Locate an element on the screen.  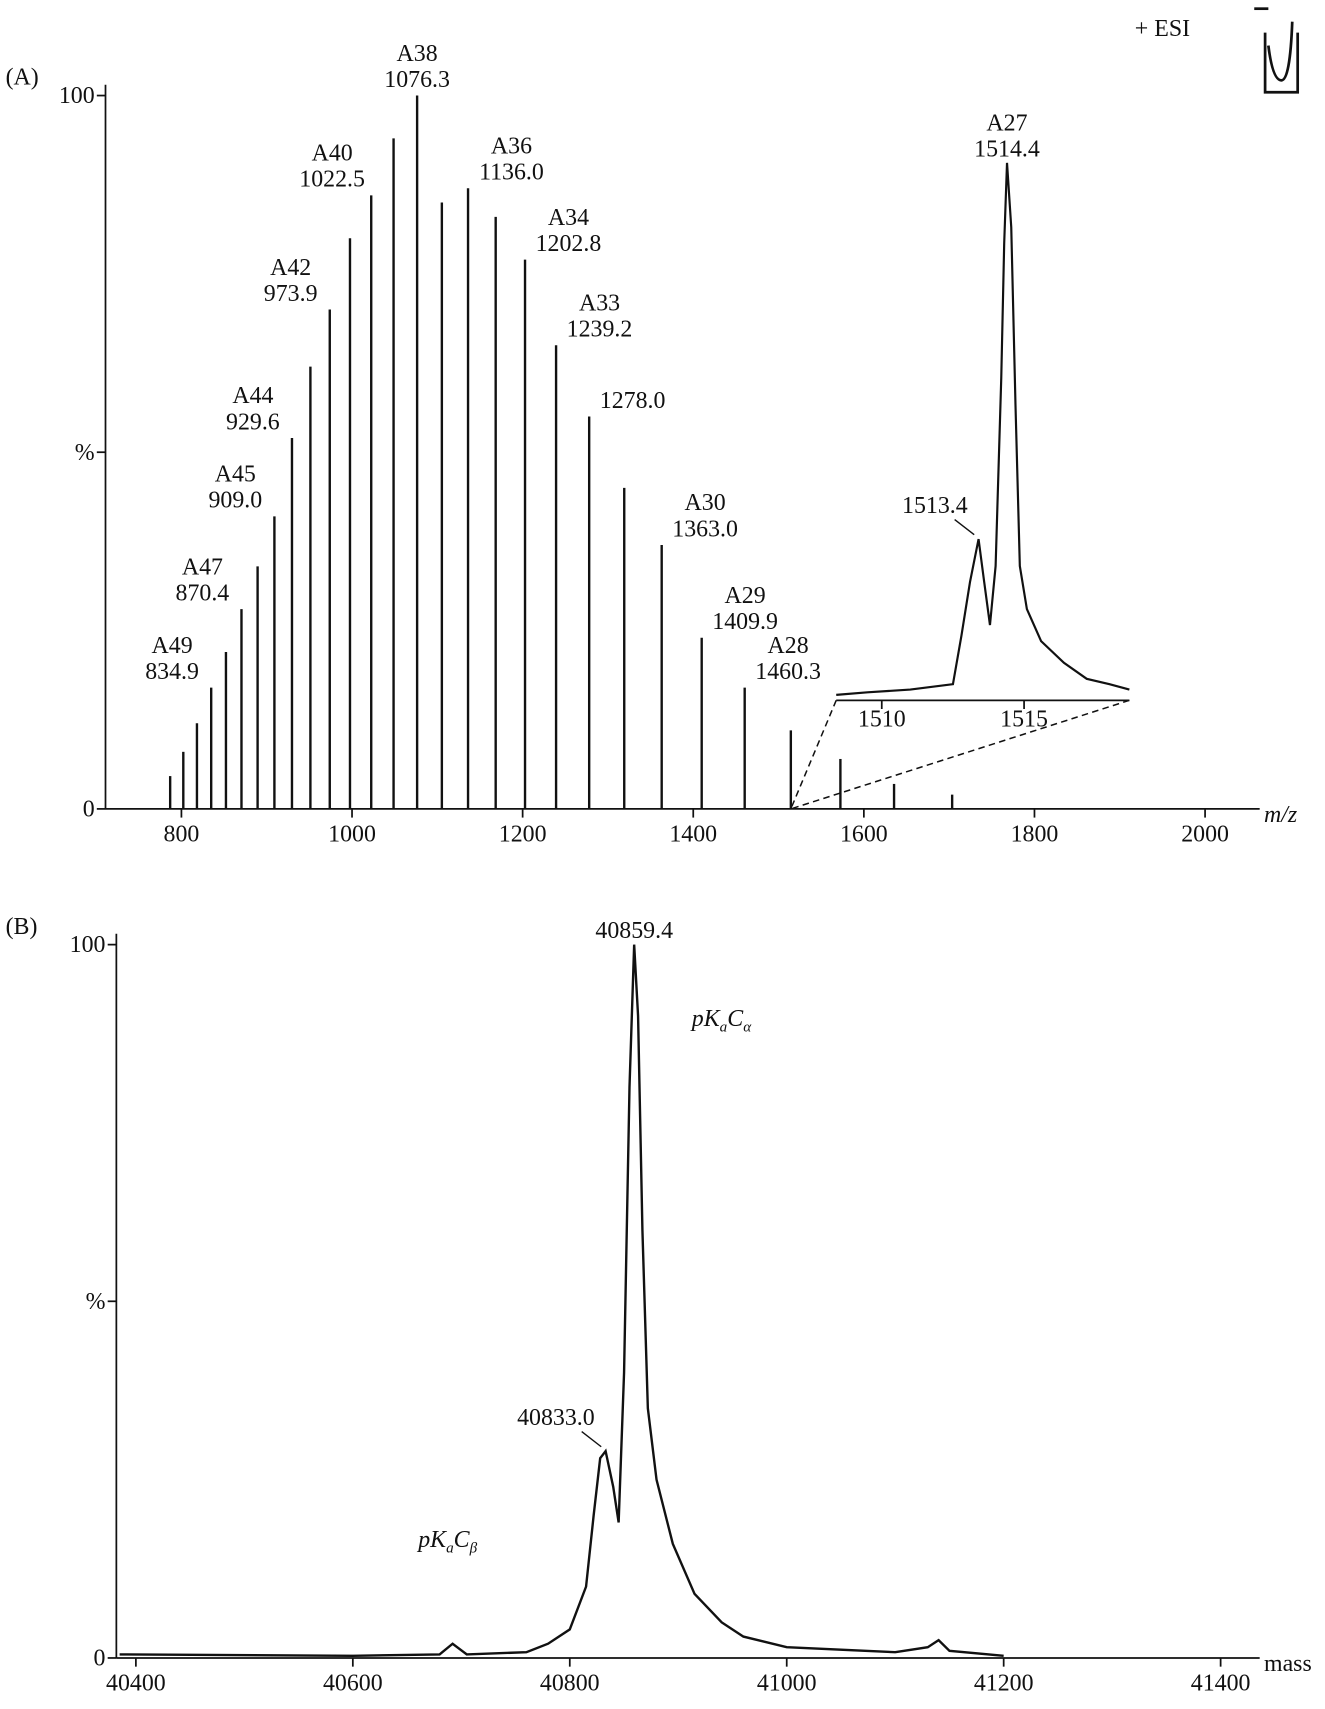
peak-name: A30 is located at coordinates (705, 503).